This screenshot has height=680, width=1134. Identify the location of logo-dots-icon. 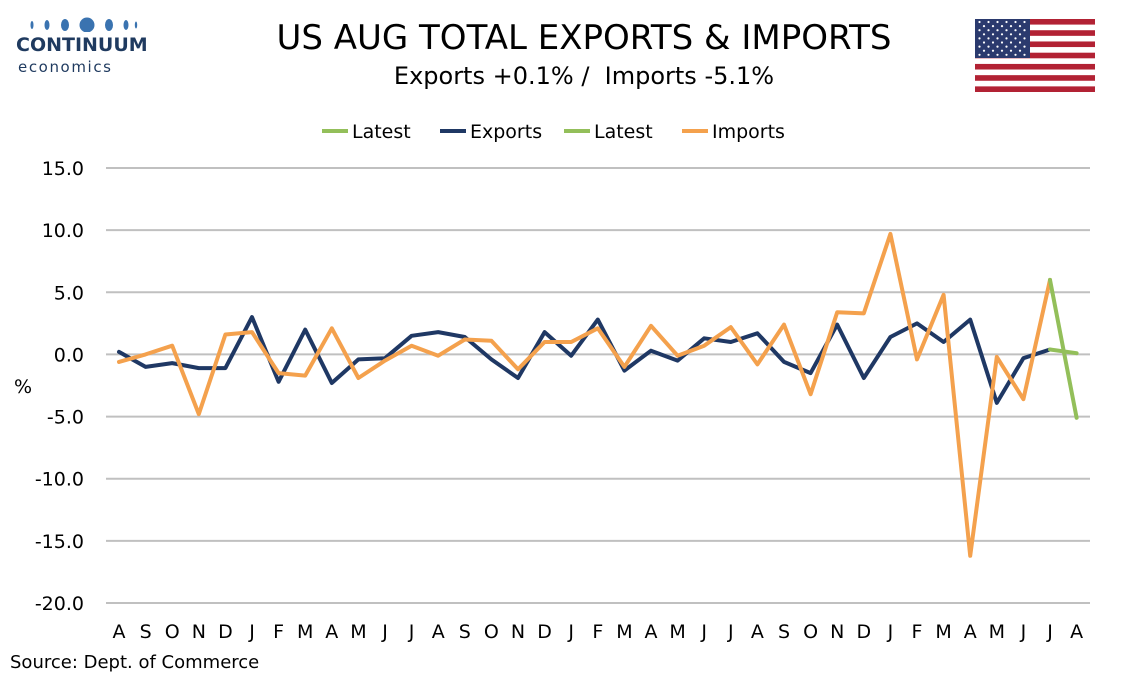
(84, 24).